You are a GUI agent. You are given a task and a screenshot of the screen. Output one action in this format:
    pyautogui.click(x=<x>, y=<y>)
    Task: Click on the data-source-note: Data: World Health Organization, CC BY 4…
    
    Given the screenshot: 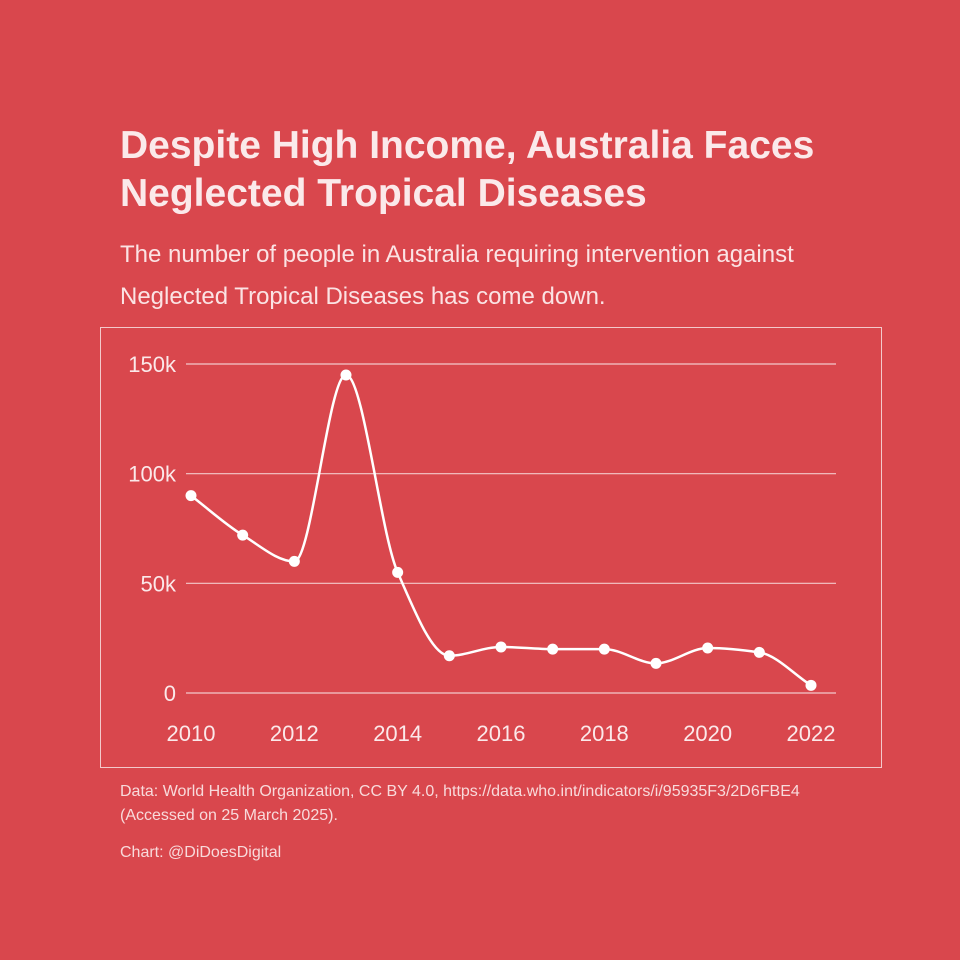 What is the action you would take?
    pyautogui.click(x=460, y=803)
    